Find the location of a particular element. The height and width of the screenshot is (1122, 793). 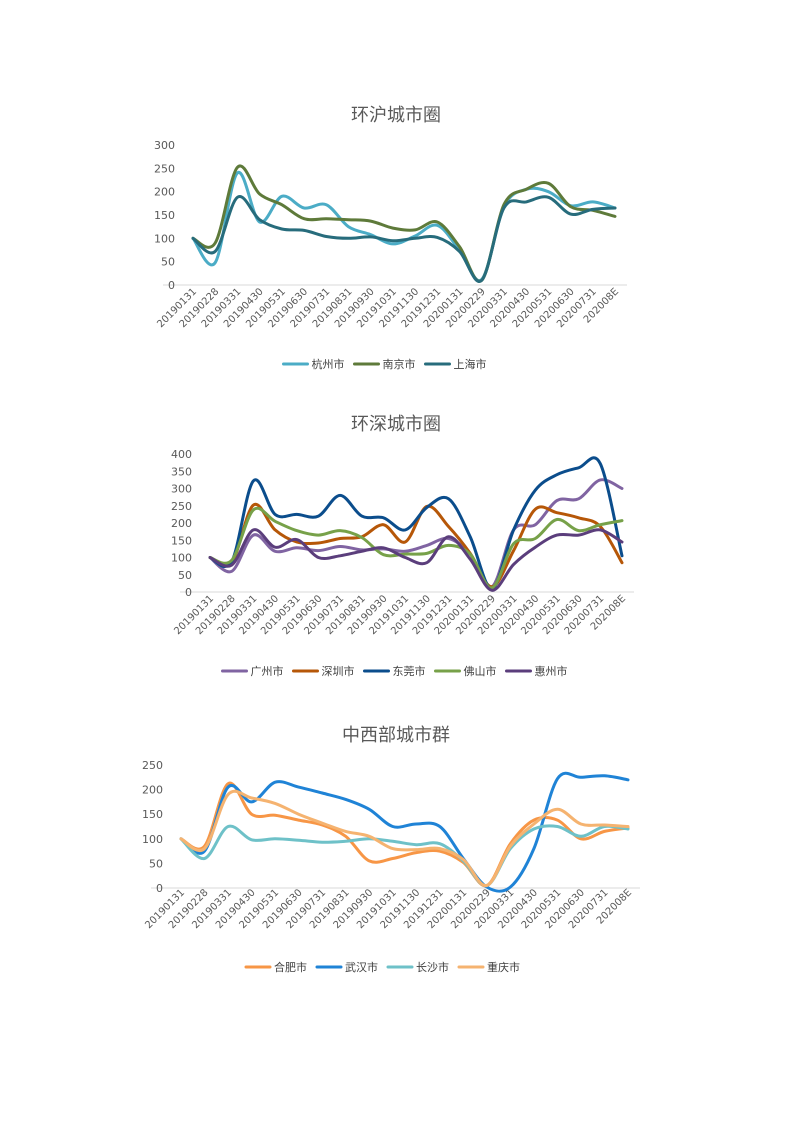

series-line-杭州市 is located at coordinates (404, 227).